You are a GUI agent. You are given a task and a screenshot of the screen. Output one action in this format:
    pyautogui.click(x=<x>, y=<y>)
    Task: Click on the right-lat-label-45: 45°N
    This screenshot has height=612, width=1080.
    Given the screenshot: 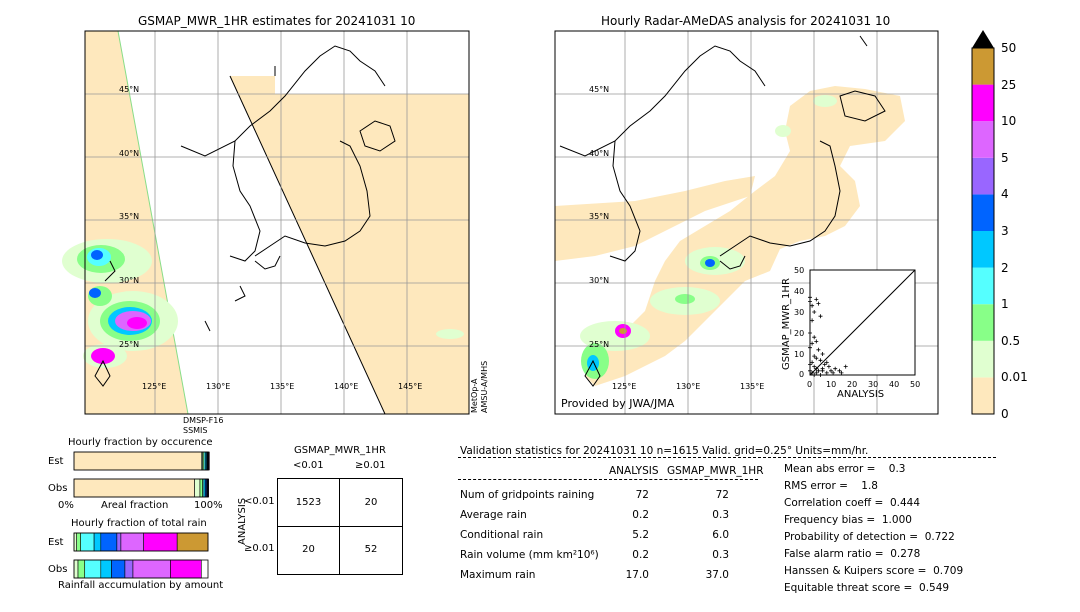 What is the action you would take?
    pyautogui.click(x=599, y=89)
    